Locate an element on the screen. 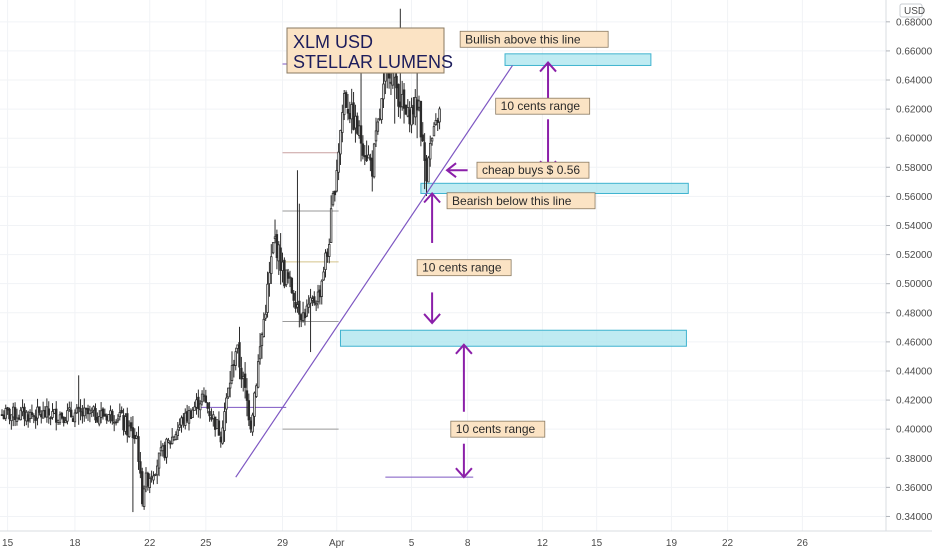 Image resolution: width=932 pixels, height=555 pixels. annotation: Bullish above this line is located at coordinates (534, 39).